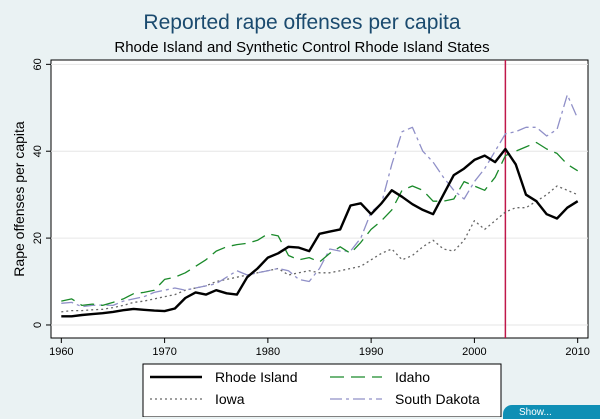  Describe the element at coordinates (412, 377) in the screenshot. I see `legend-label-idaho: Idaho` at that location.